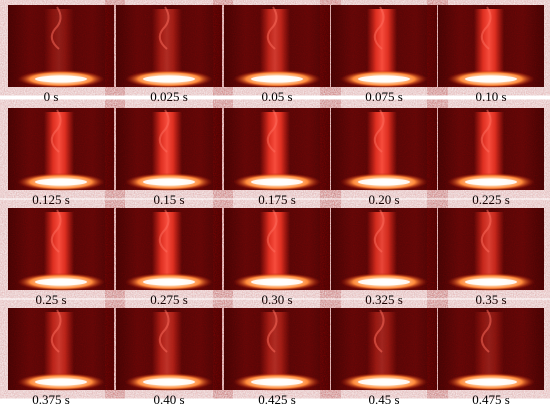  Describe the element at coordinates (383, 399) in the screenshot. I see `frame-label: 0.45 s` at that location.